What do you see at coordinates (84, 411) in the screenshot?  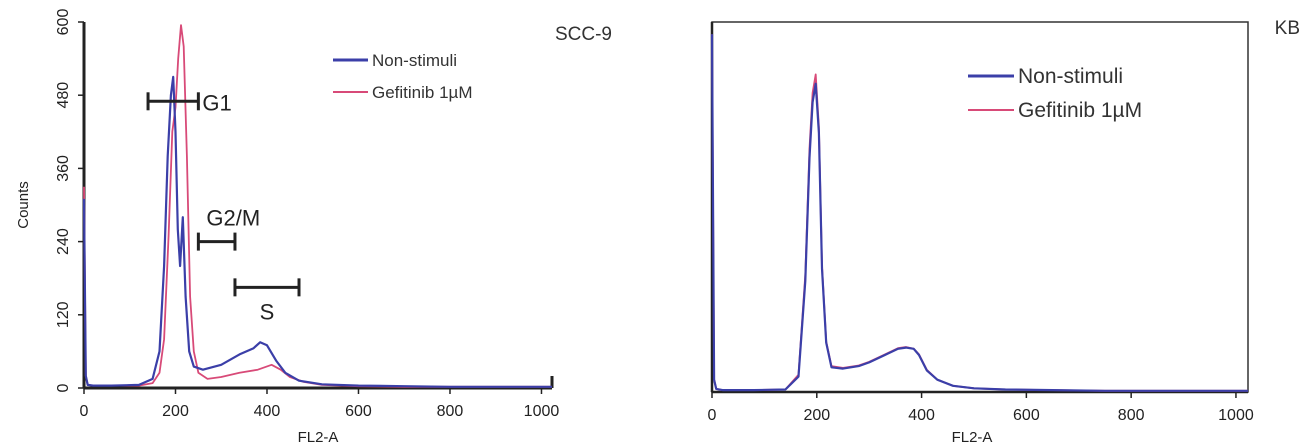 I see `scc9-x-tick-label: 0` at bounding box center [84, 411].